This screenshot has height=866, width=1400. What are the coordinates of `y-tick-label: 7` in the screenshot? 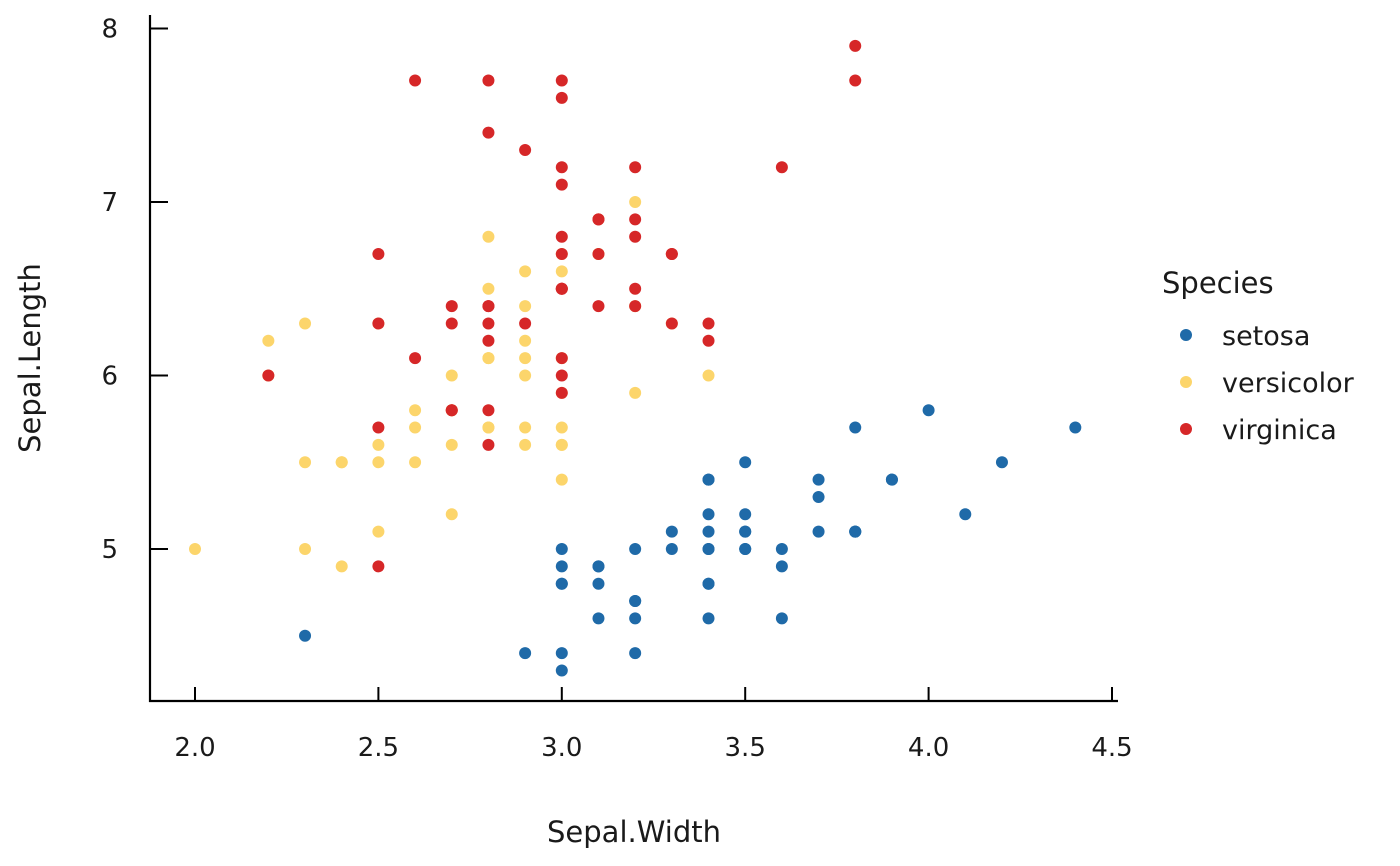 It's located at (109, 203).